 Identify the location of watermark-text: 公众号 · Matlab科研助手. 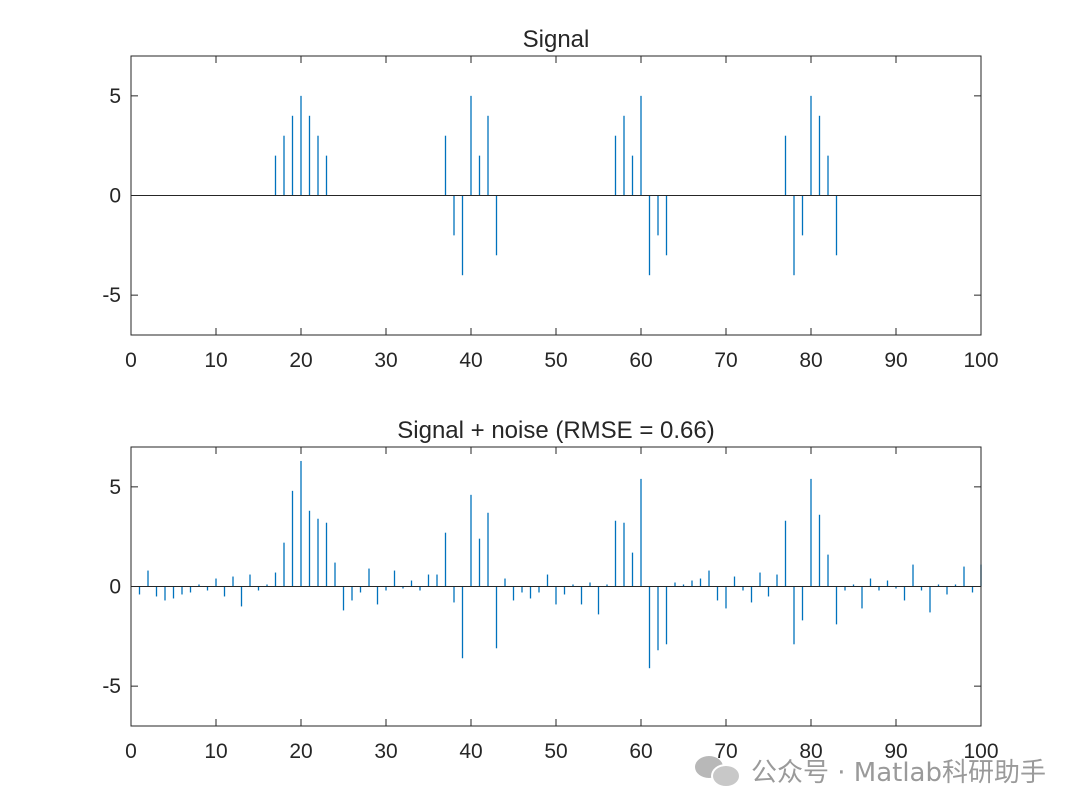
(898, 773).